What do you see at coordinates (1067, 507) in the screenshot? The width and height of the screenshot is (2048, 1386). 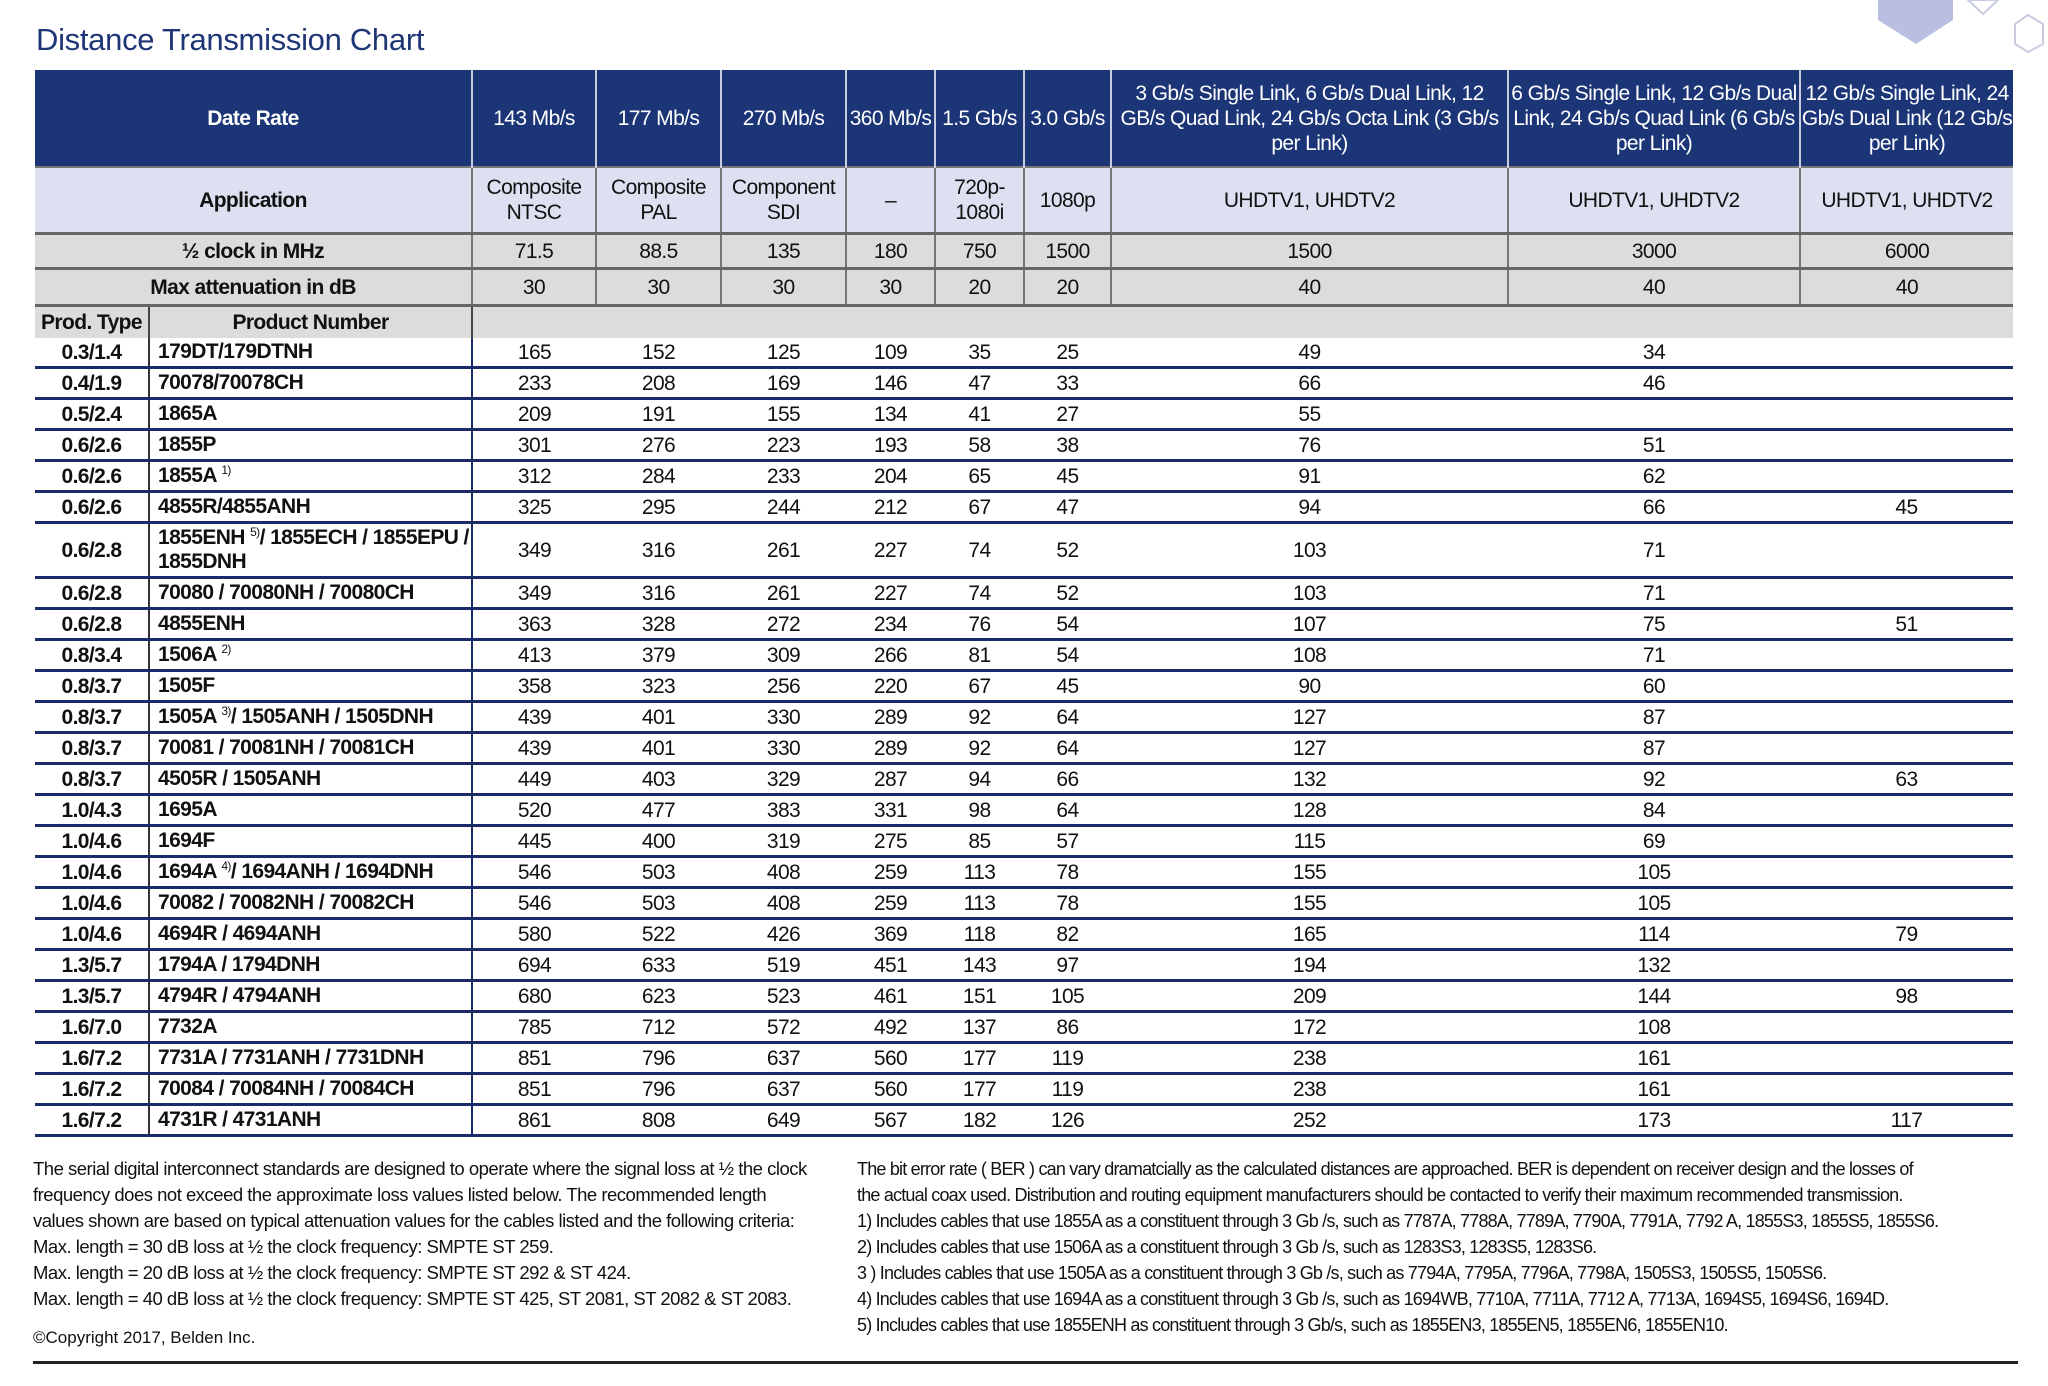 I see `distance-value: 47` at bounding box center [1067, 507].